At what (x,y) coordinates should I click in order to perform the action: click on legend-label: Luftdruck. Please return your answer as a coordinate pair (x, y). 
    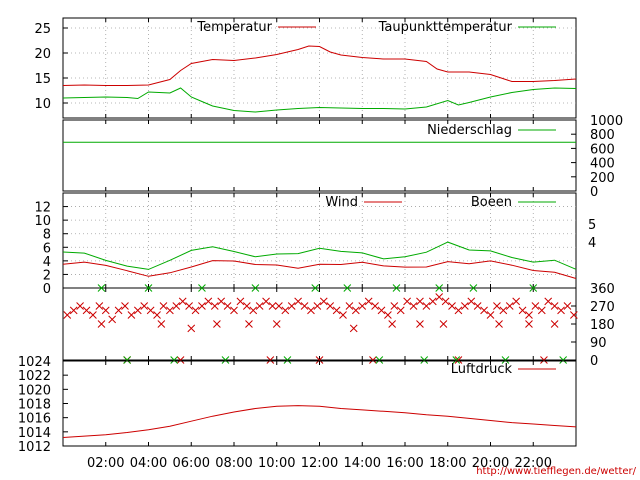
    Looking at the image, I should click on (482, 369).